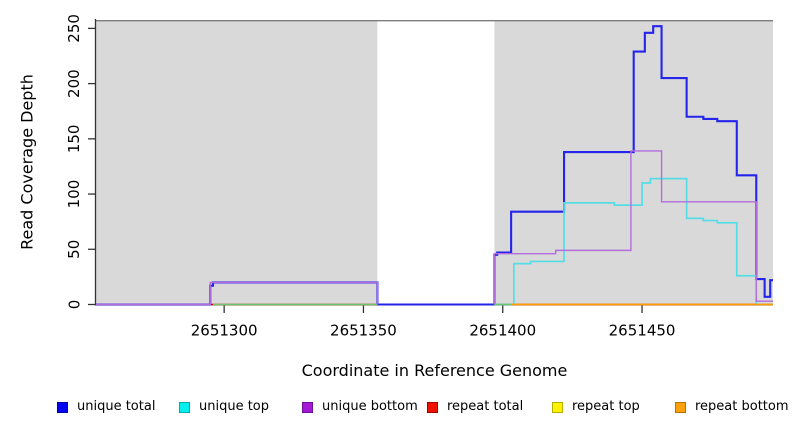 This screenshot has width=792, height=432. What do you see at coordinates (74, 305) in the screenshot?
I see `y-tick-label: 0` at bounding box center [74, 305].